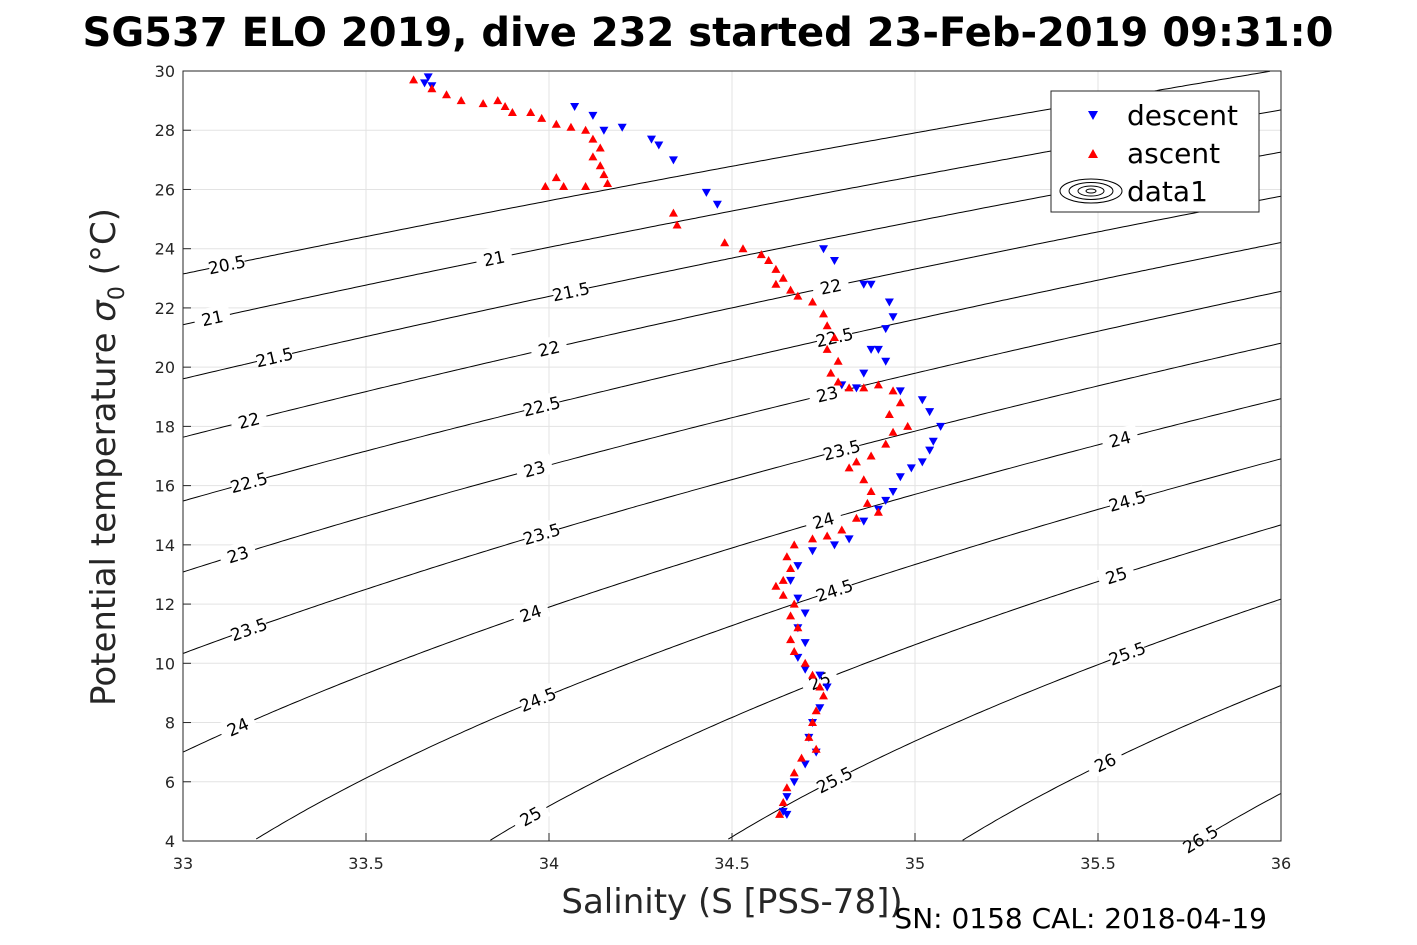  Describe the element at coordinates (104, 514) in the screenshot. I see `y-axis-label-main: Potential temperature` at that location.